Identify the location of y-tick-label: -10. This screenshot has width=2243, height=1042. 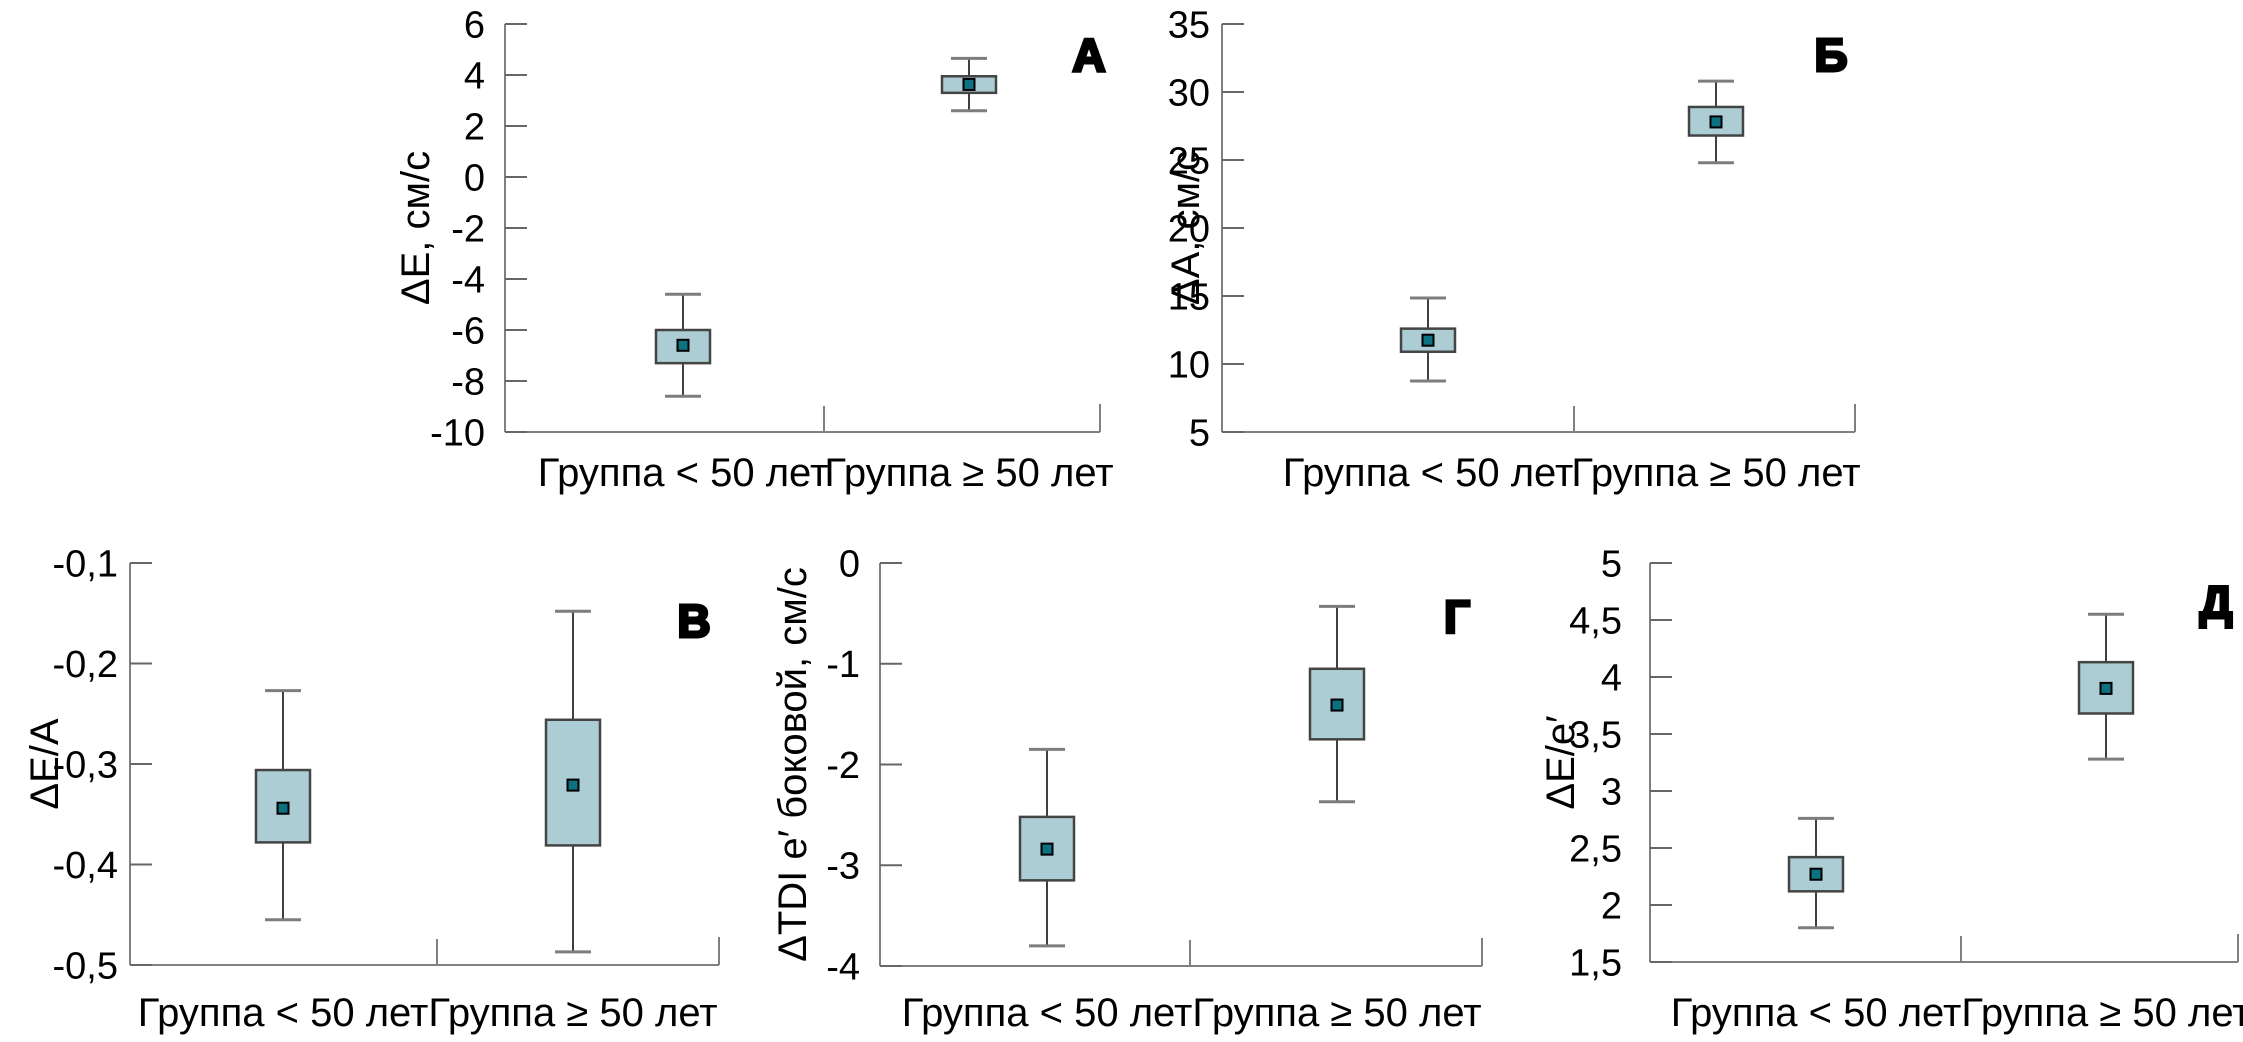
(457, 433).